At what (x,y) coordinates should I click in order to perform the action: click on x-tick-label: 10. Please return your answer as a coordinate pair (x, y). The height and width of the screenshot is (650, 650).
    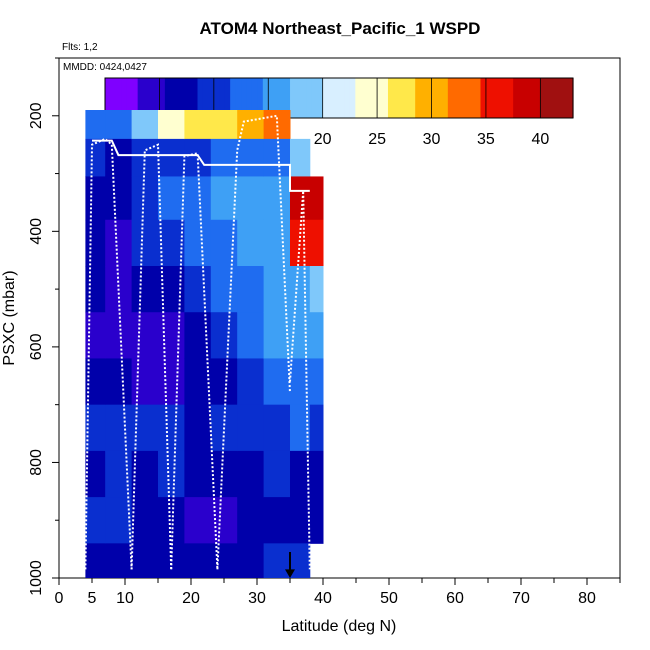
    Looking at the image, I should click on (125, 598).